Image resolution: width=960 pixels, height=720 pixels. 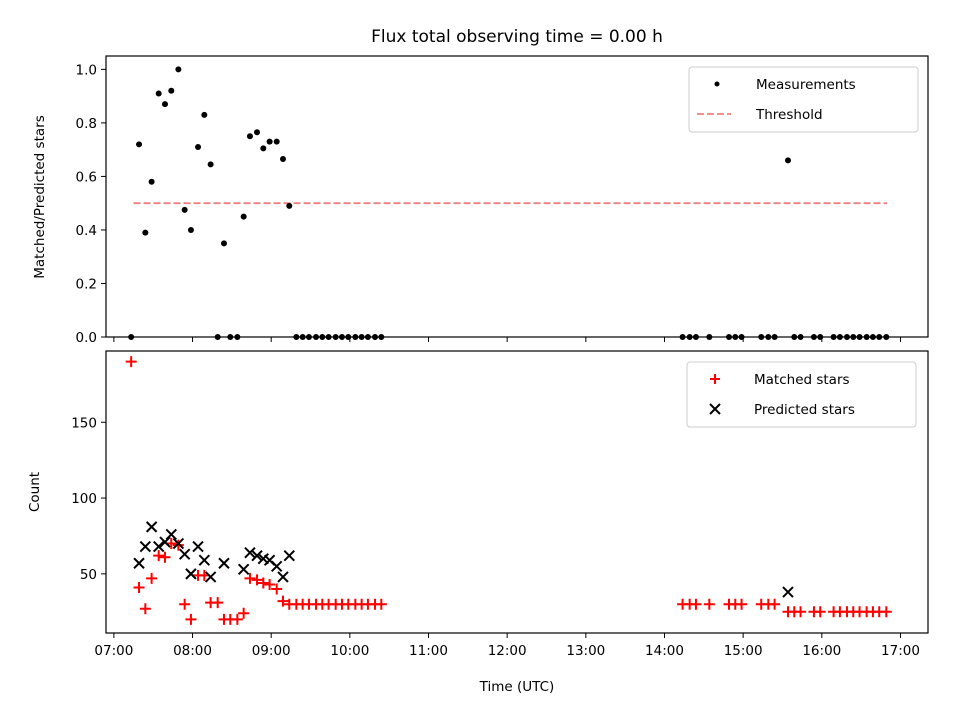 I want to click on x-tick-label: 16:00, so click(x=821, y=651).